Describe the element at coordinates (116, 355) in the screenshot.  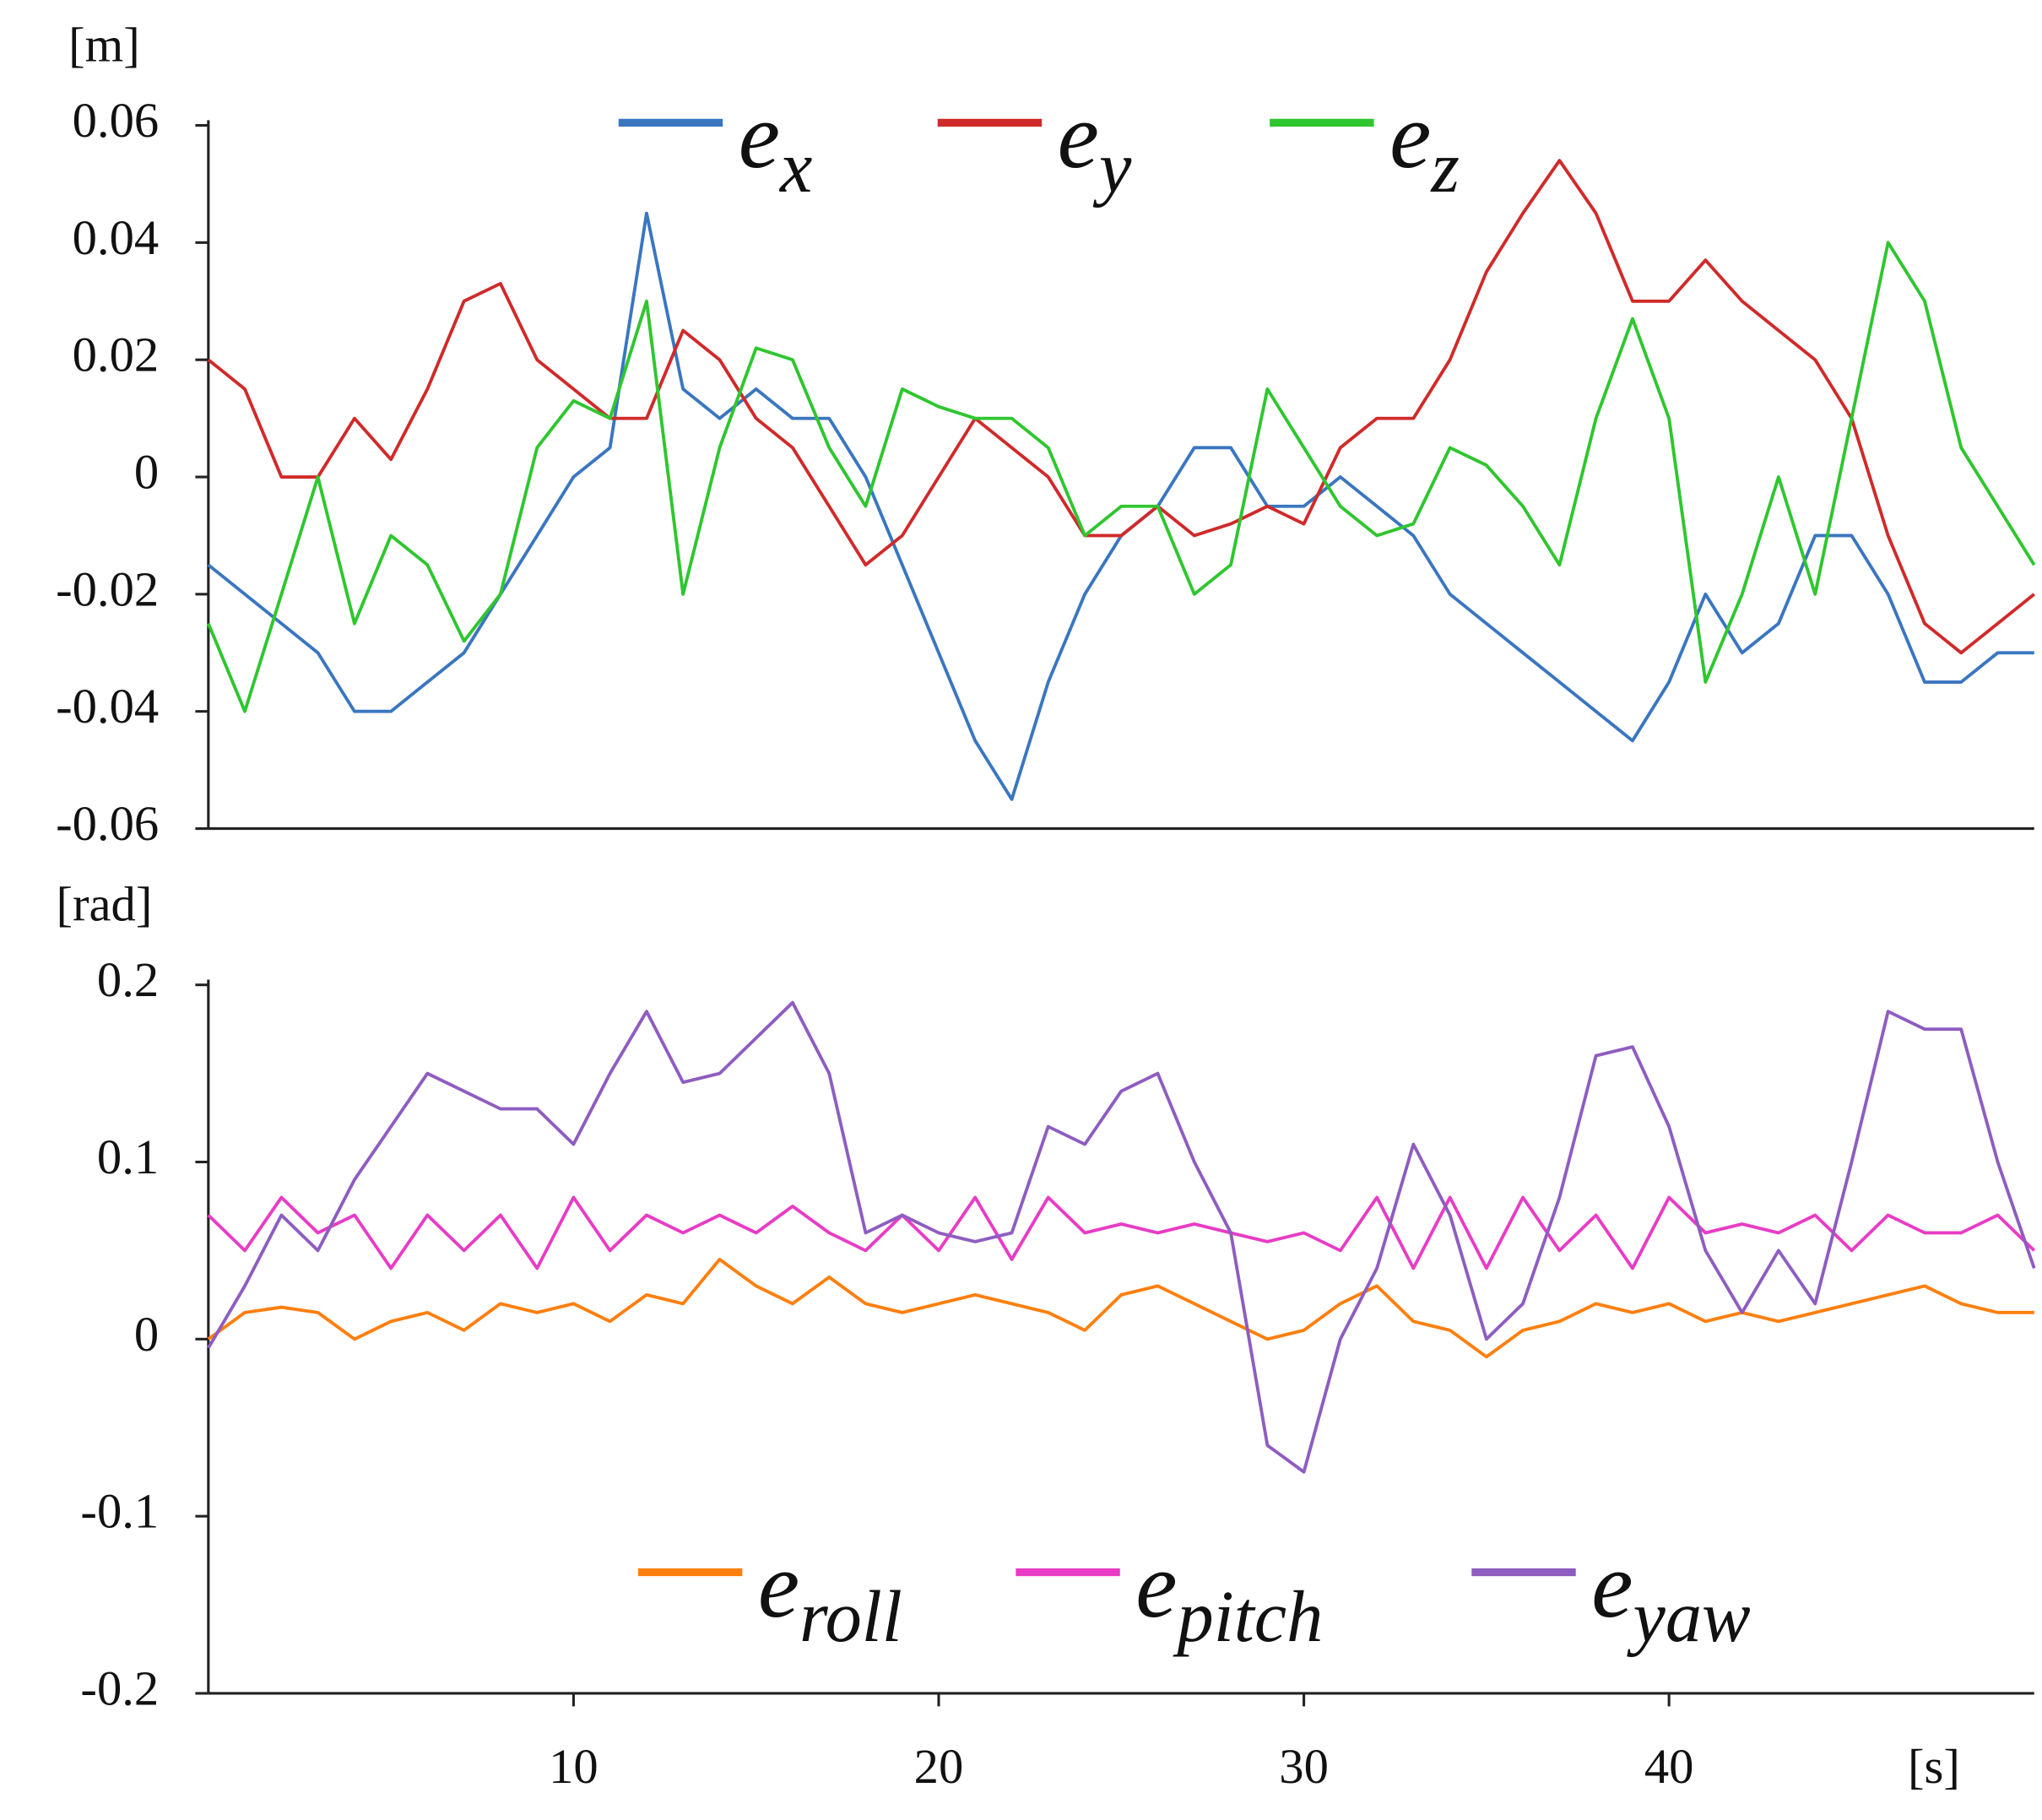
I see `y-tick-label: 0.02` at that location.